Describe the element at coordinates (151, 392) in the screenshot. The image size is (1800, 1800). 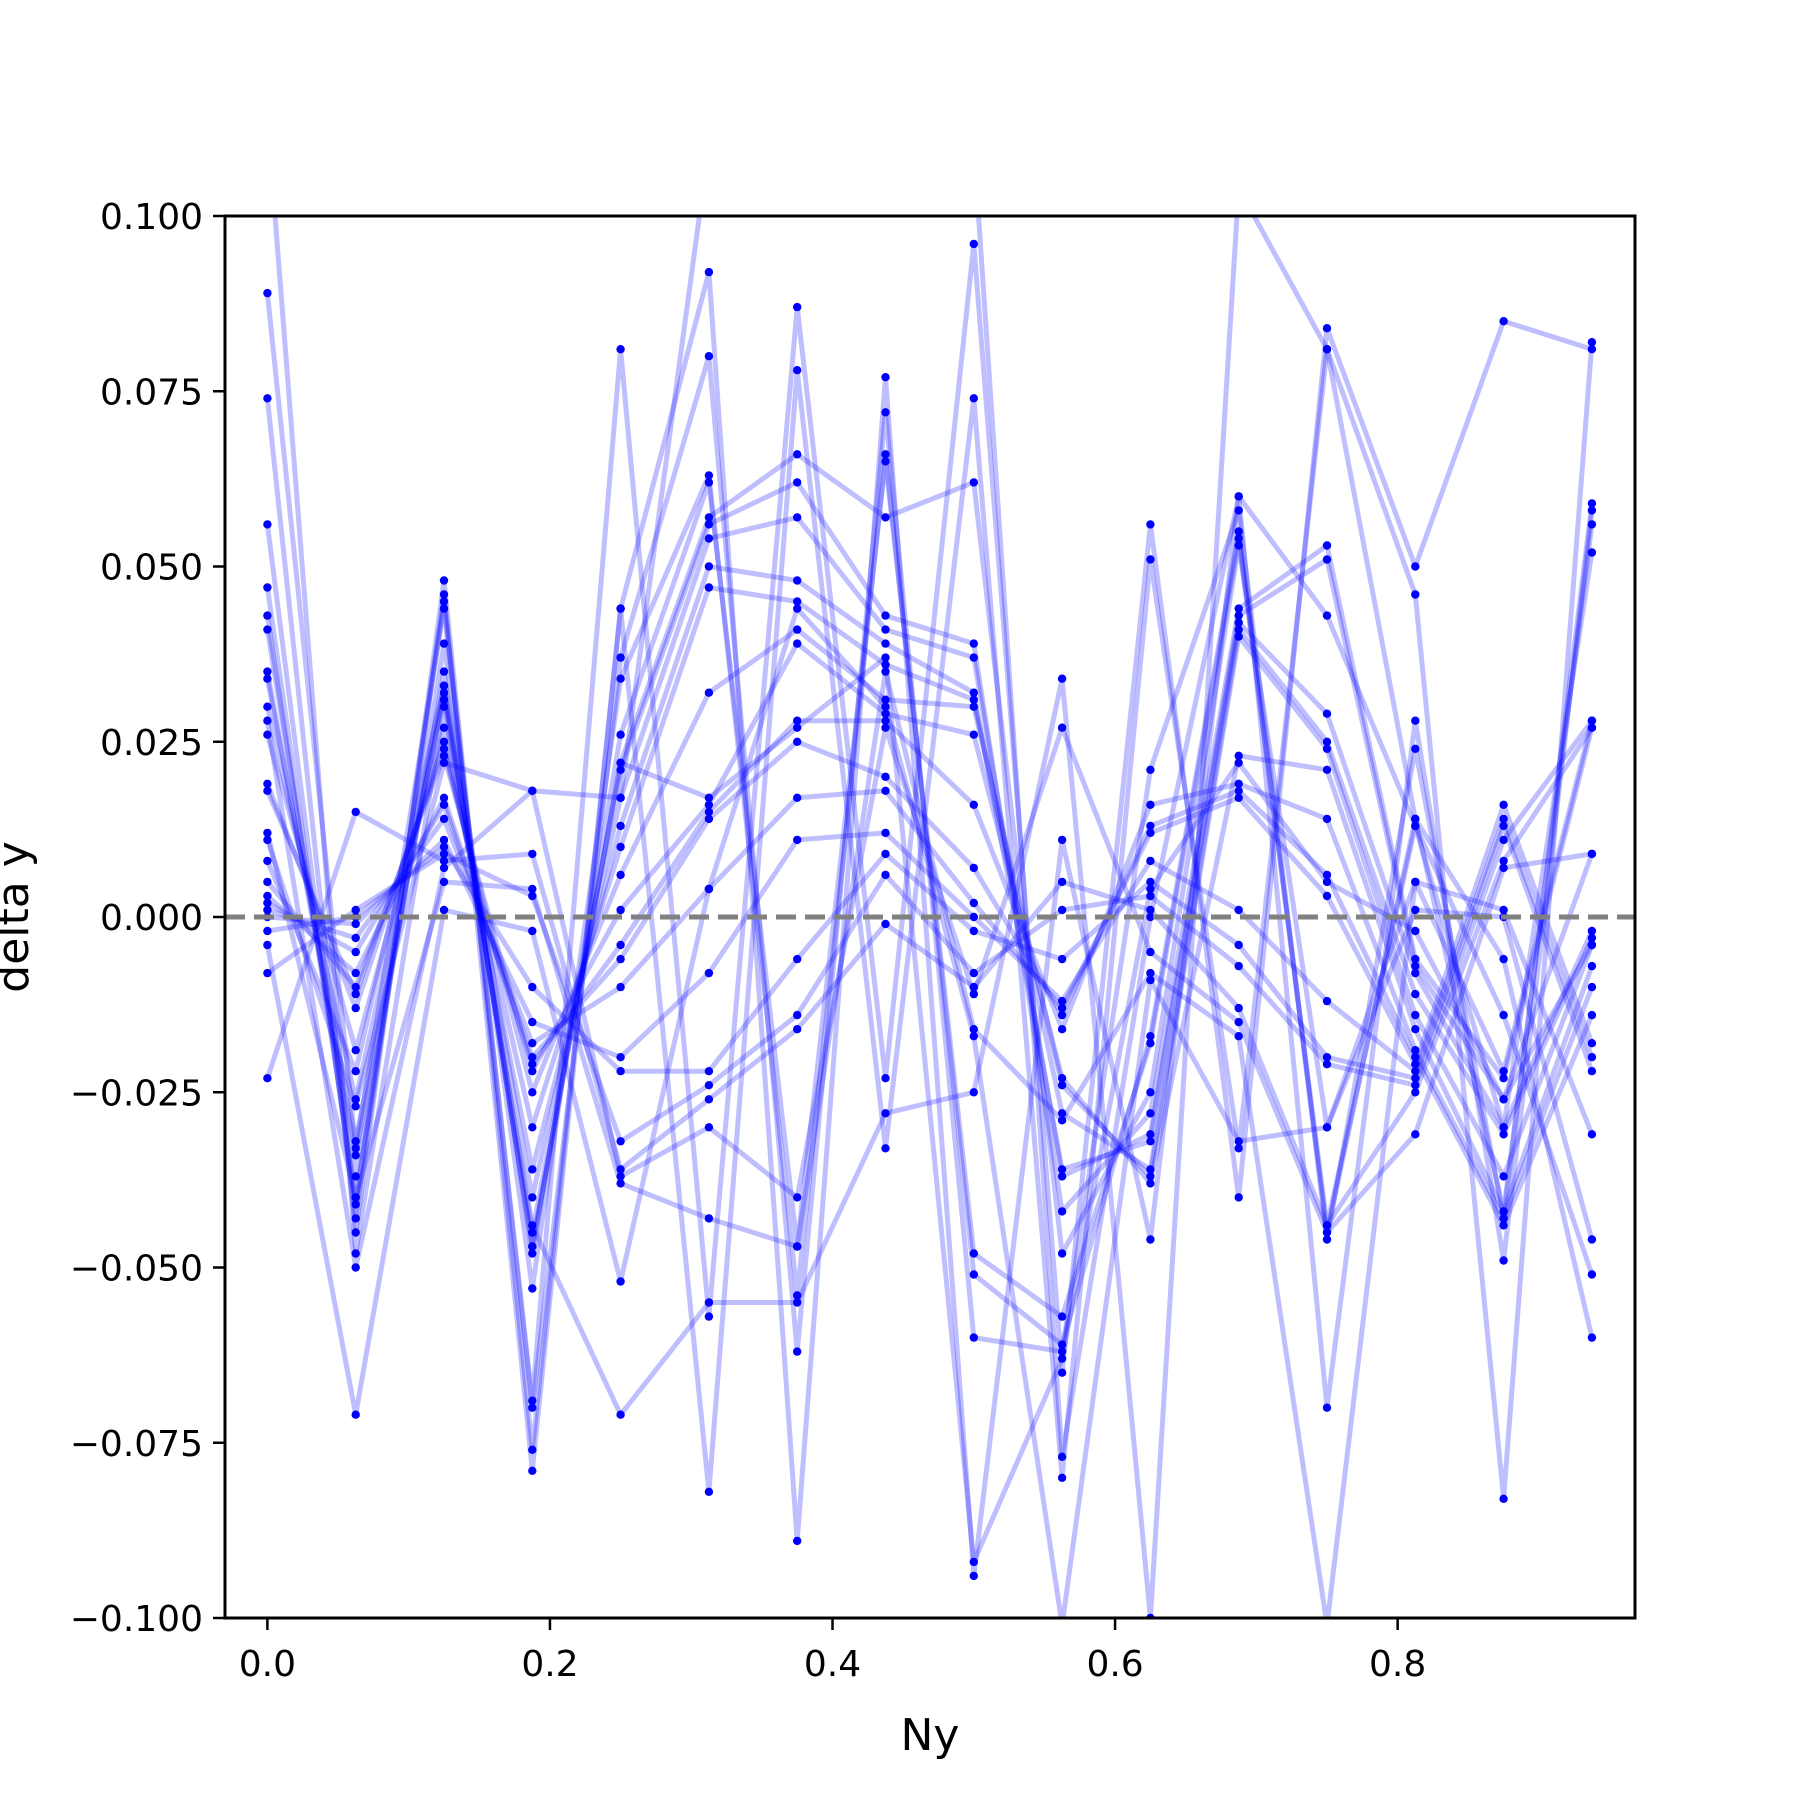
I see `y-tick-label: 0.075` at that location.